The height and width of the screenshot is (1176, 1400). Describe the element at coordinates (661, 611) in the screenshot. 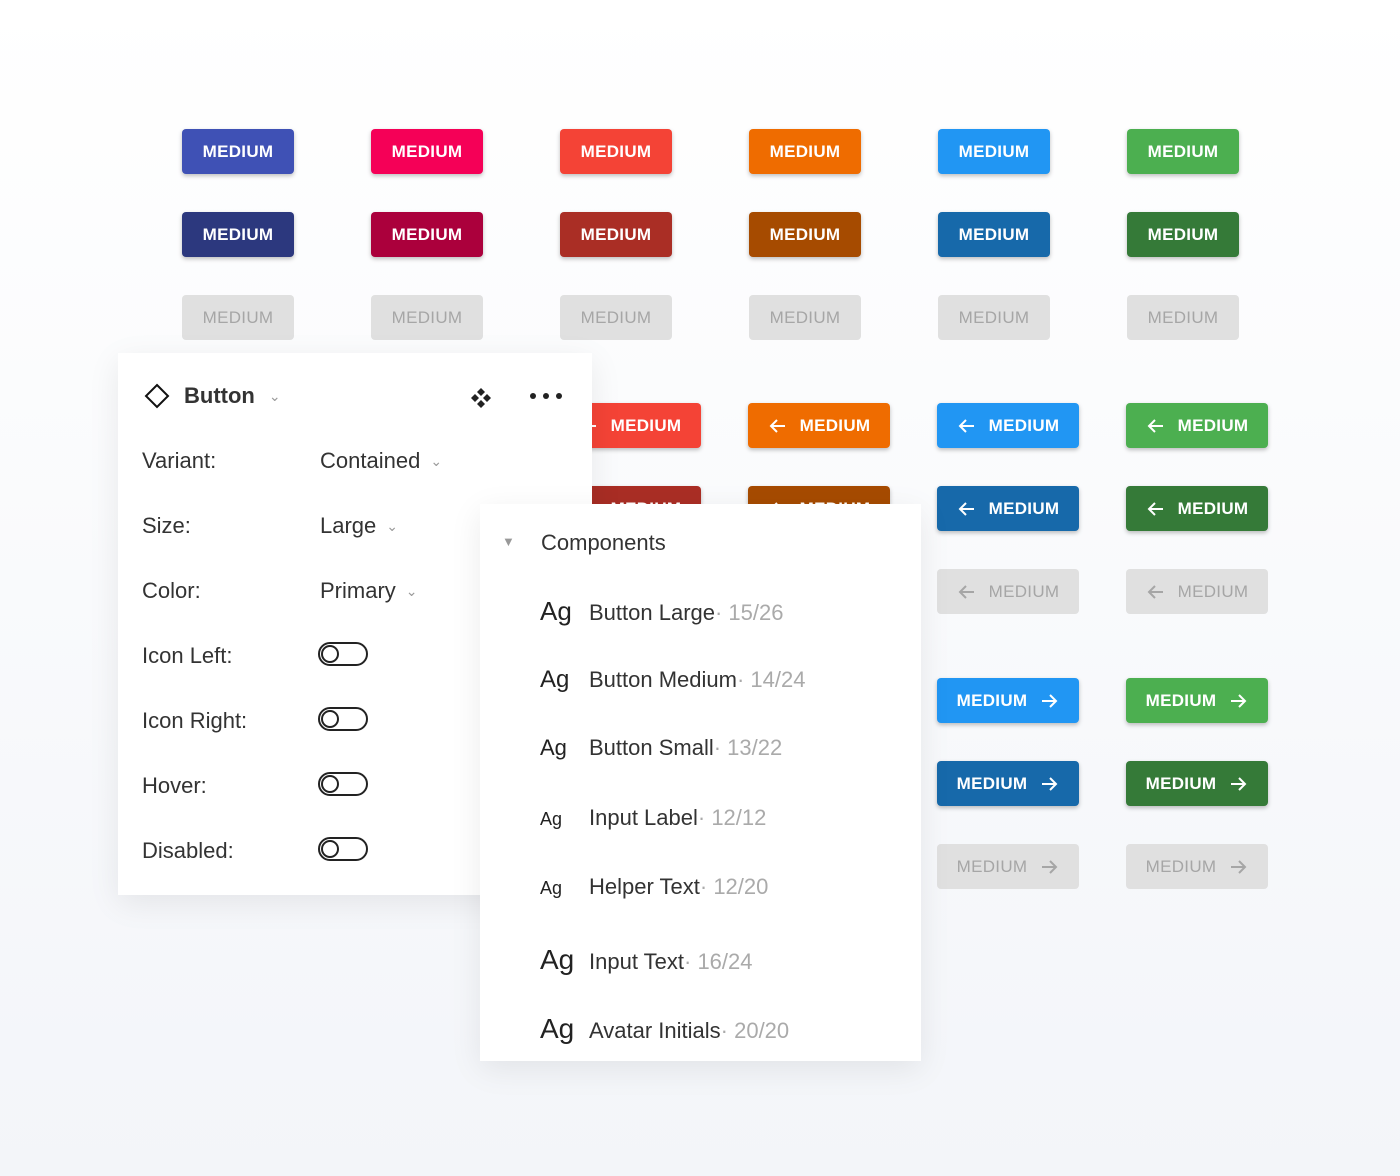

I see `component-item: Ag Button Large · 15/26` at that location.